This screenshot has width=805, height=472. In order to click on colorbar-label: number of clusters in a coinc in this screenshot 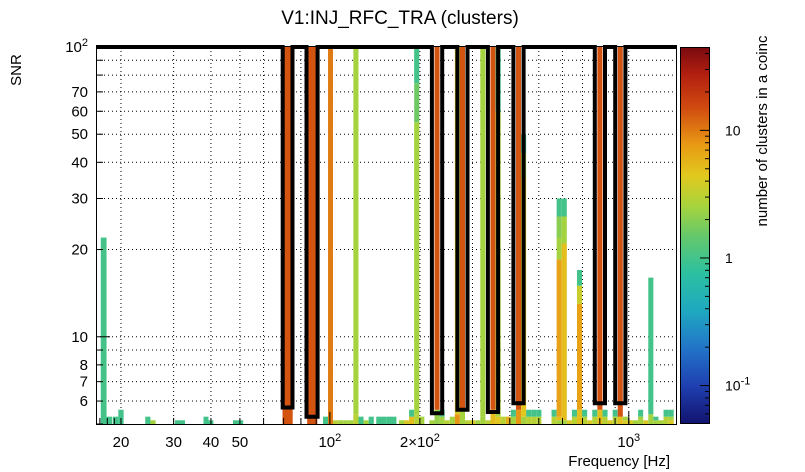, I will do `click(762, 130)`.